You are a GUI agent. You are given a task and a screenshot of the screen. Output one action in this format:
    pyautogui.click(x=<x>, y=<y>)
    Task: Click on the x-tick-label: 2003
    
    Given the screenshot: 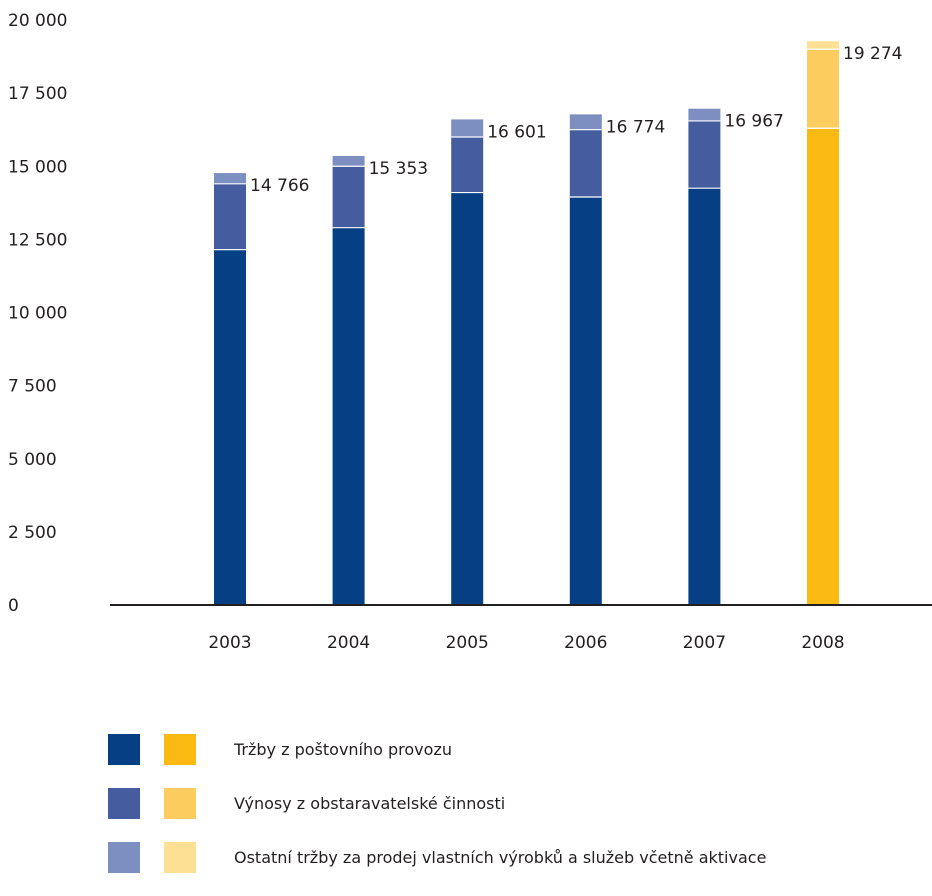 What is the action you would take?
    pyautogui.click(x=229, y=643)
    